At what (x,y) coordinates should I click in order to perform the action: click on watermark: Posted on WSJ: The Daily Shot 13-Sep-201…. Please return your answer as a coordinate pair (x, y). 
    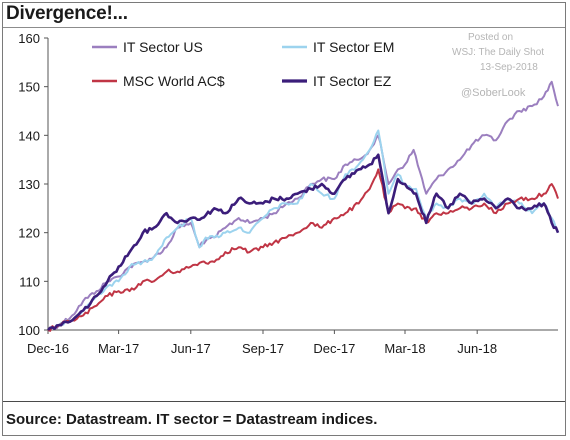
    Looking at the image, I should click on (498, 65).